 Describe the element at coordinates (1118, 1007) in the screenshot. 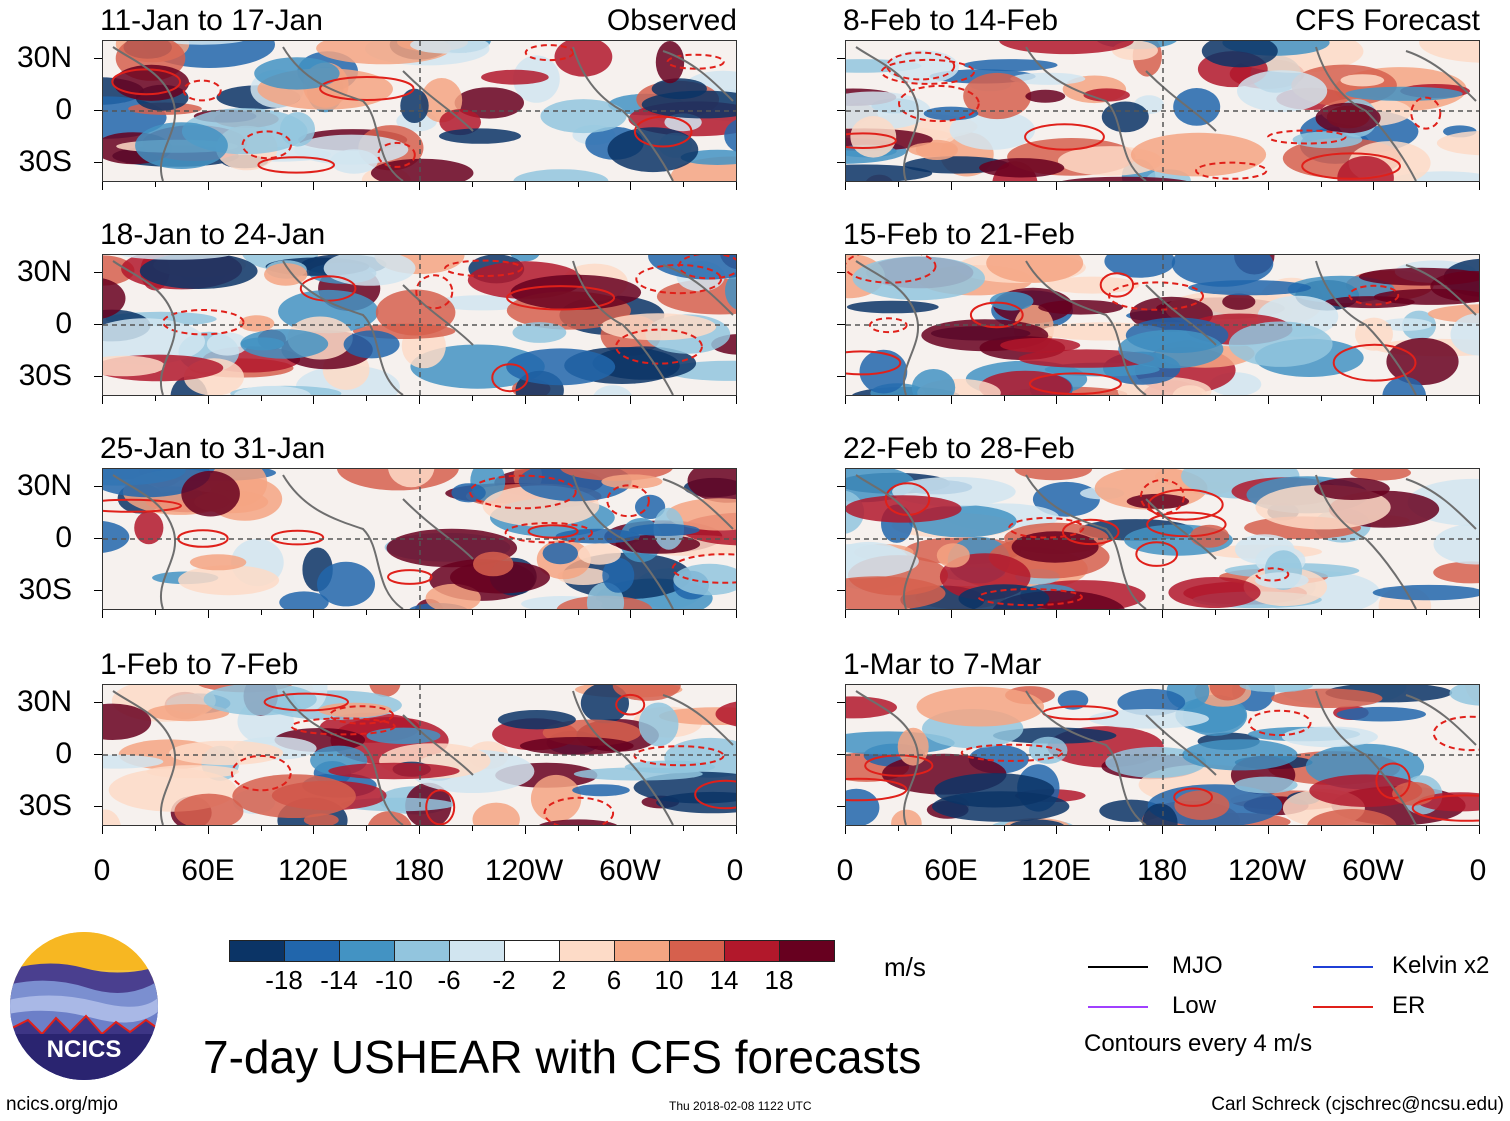

I see `legend-line-low` at that location.